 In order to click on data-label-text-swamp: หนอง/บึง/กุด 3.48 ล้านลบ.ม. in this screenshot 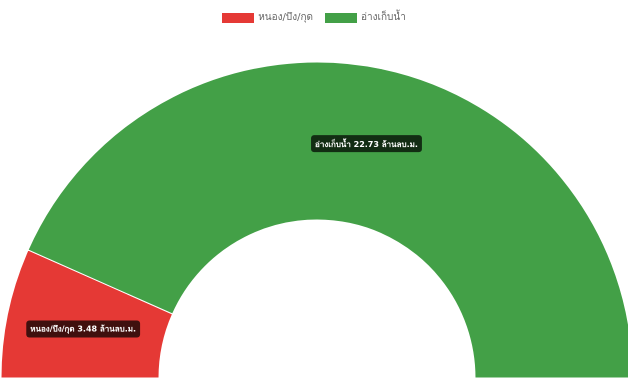, I will do `click(83, 329)`.